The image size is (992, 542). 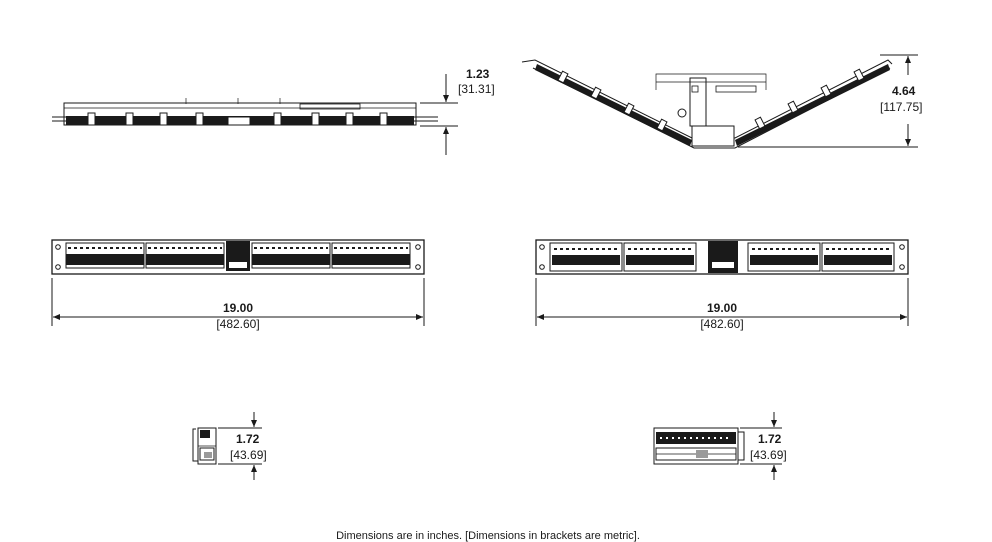 I want to click on width-metric-label-angled: [482.60], so click(x=721, y=324).